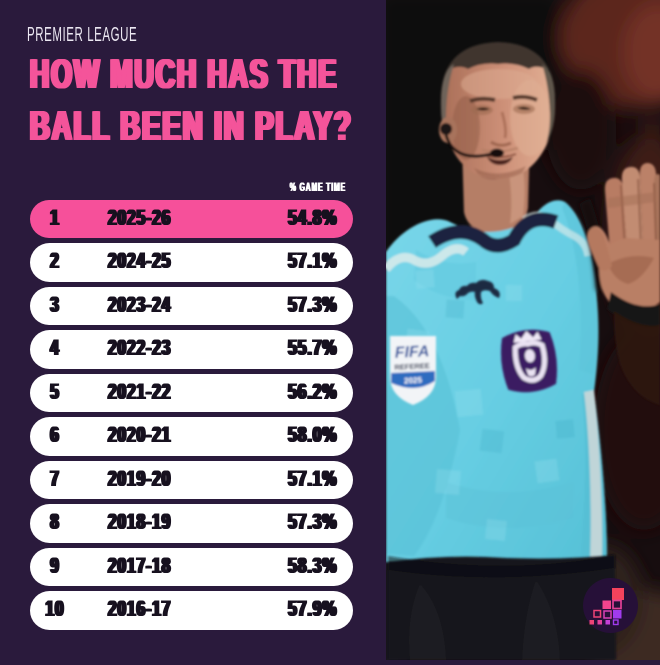  I want to click on svg-text: FIFA, so click(412, 352).